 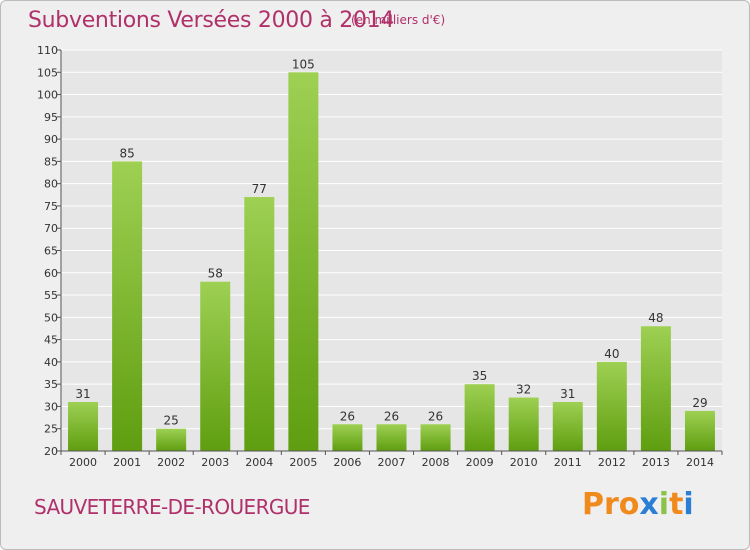 I want to click on data-label: 35, so click(x=479, y=376).